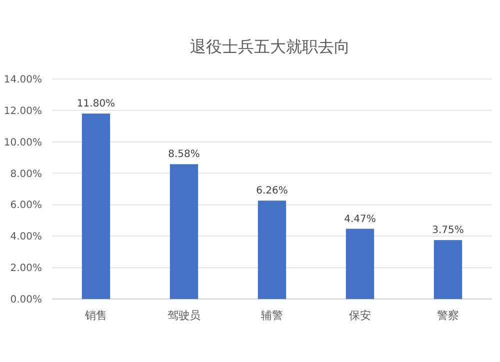 The width and height of the screenshot is (500, 362). What do you see at coordinates (26, 206) in the screenshot?
I see `y-tick-label: 6.00%` at bounding box center [26, 206].